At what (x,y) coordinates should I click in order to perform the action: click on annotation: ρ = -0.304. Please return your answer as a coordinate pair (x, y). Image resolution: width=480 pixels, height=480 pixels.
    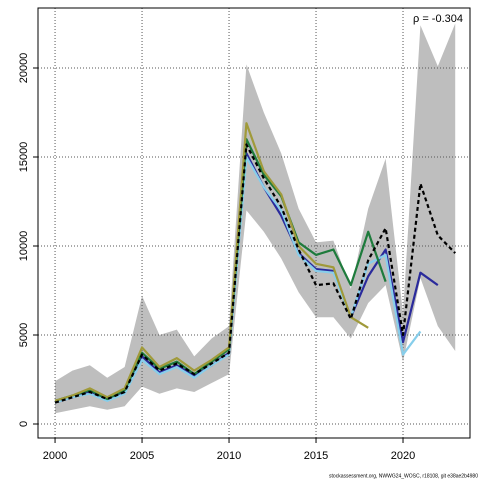
    Looking at the image, I should click on (438, 19).